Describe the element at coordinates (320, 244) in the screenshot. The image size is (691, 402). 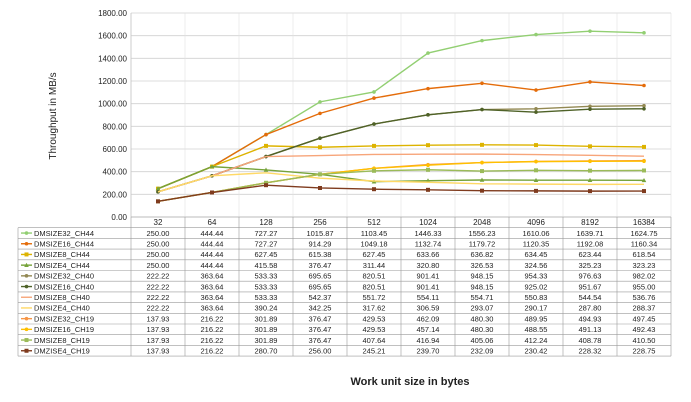
I see `data-label: 914.29` at that location.